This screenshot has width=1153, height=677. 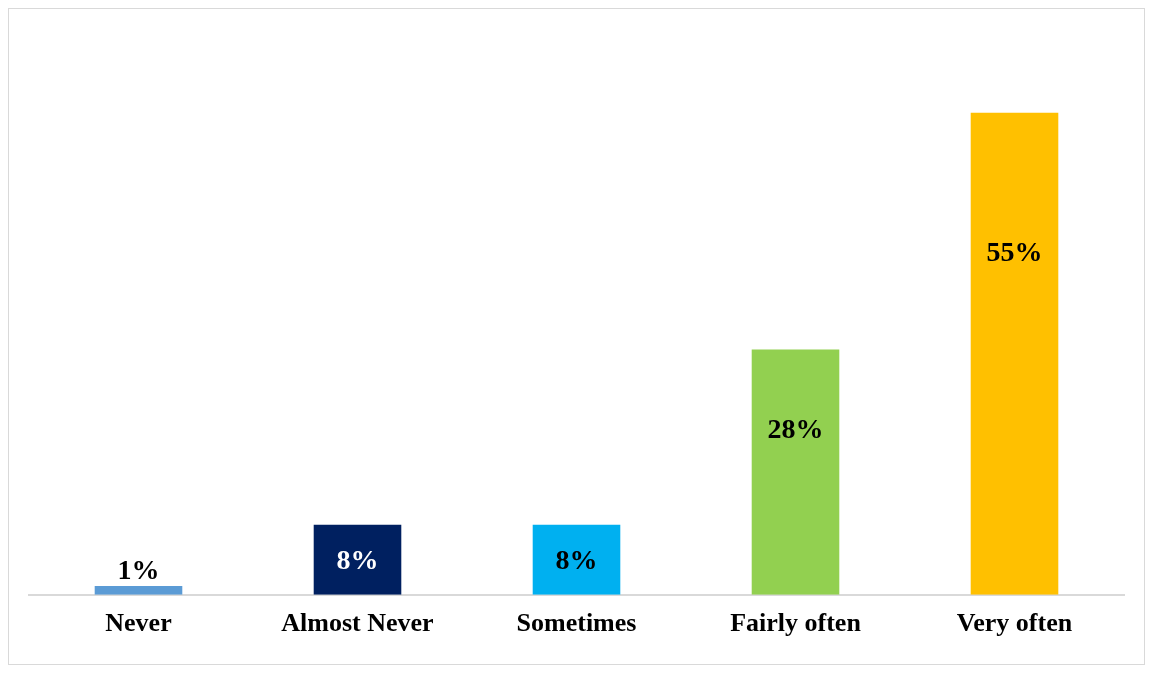 I want to click on data-label: 28%, so click(x=795, y=428).